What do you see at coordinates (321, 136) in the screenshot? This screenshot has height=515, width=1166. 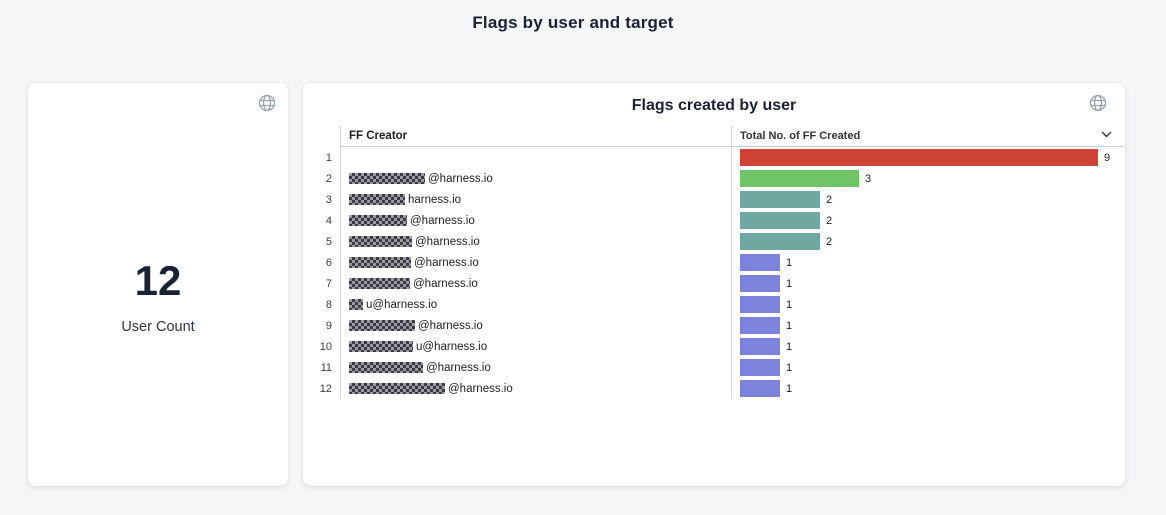 I see `row-number-header` at bounding box center [321, 136].